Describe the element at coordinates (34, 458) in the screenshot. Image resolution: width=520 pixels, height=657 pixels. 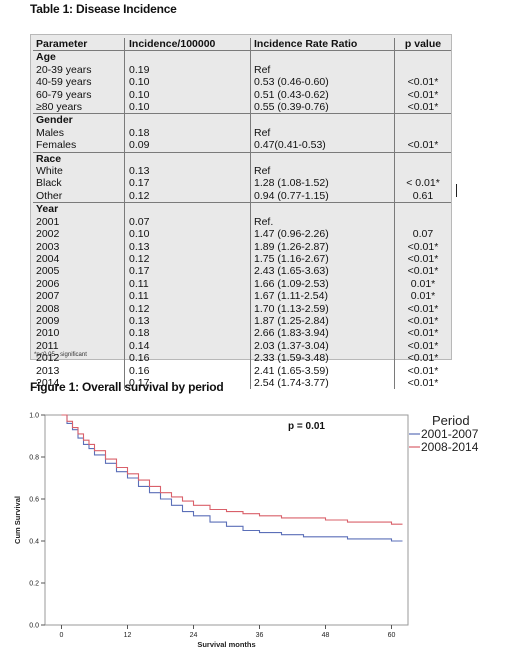
I see `y-tick-label: 0.8` at that location.